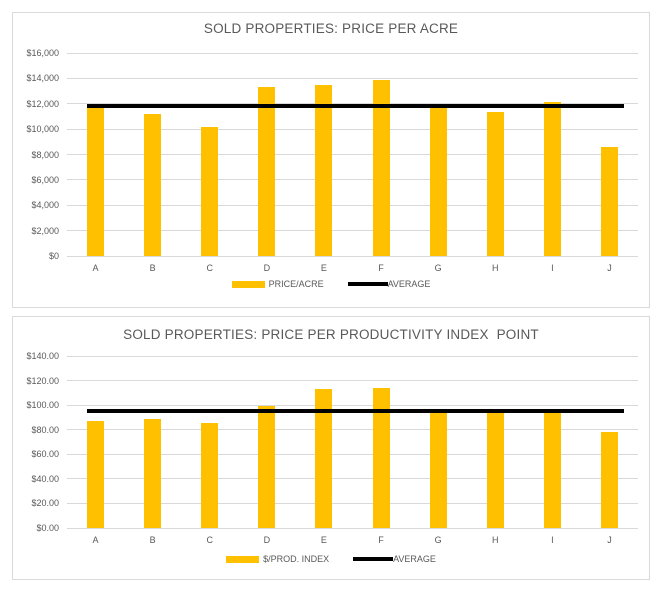 The height and width of the screenshot is (596, 662). Describe the element at coordinates (45, 478) in the screenshot. I see `y-axis-tick-label: $40.00` at that location.